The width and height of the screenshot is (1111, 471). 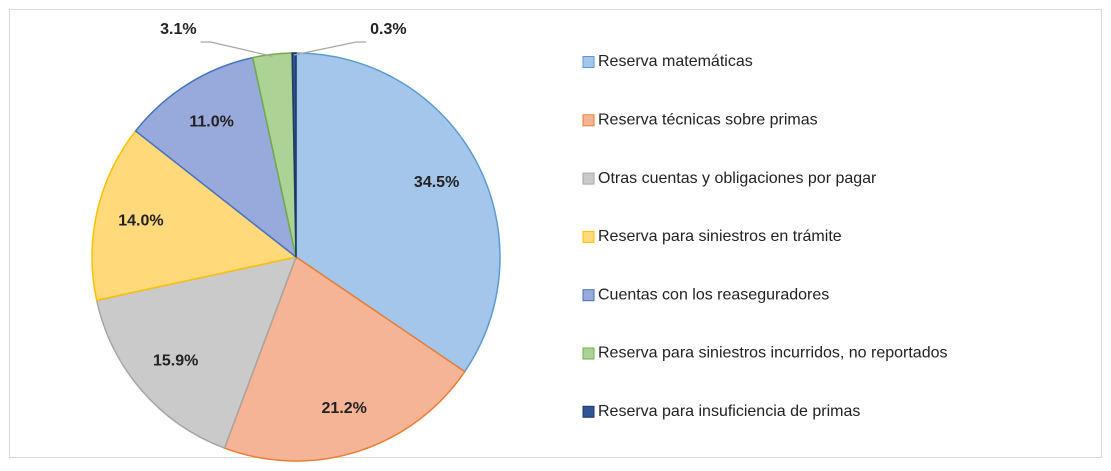 I want to click on legend-label: Reserva para insuficiencia de primas, so click(x=729, y=411).